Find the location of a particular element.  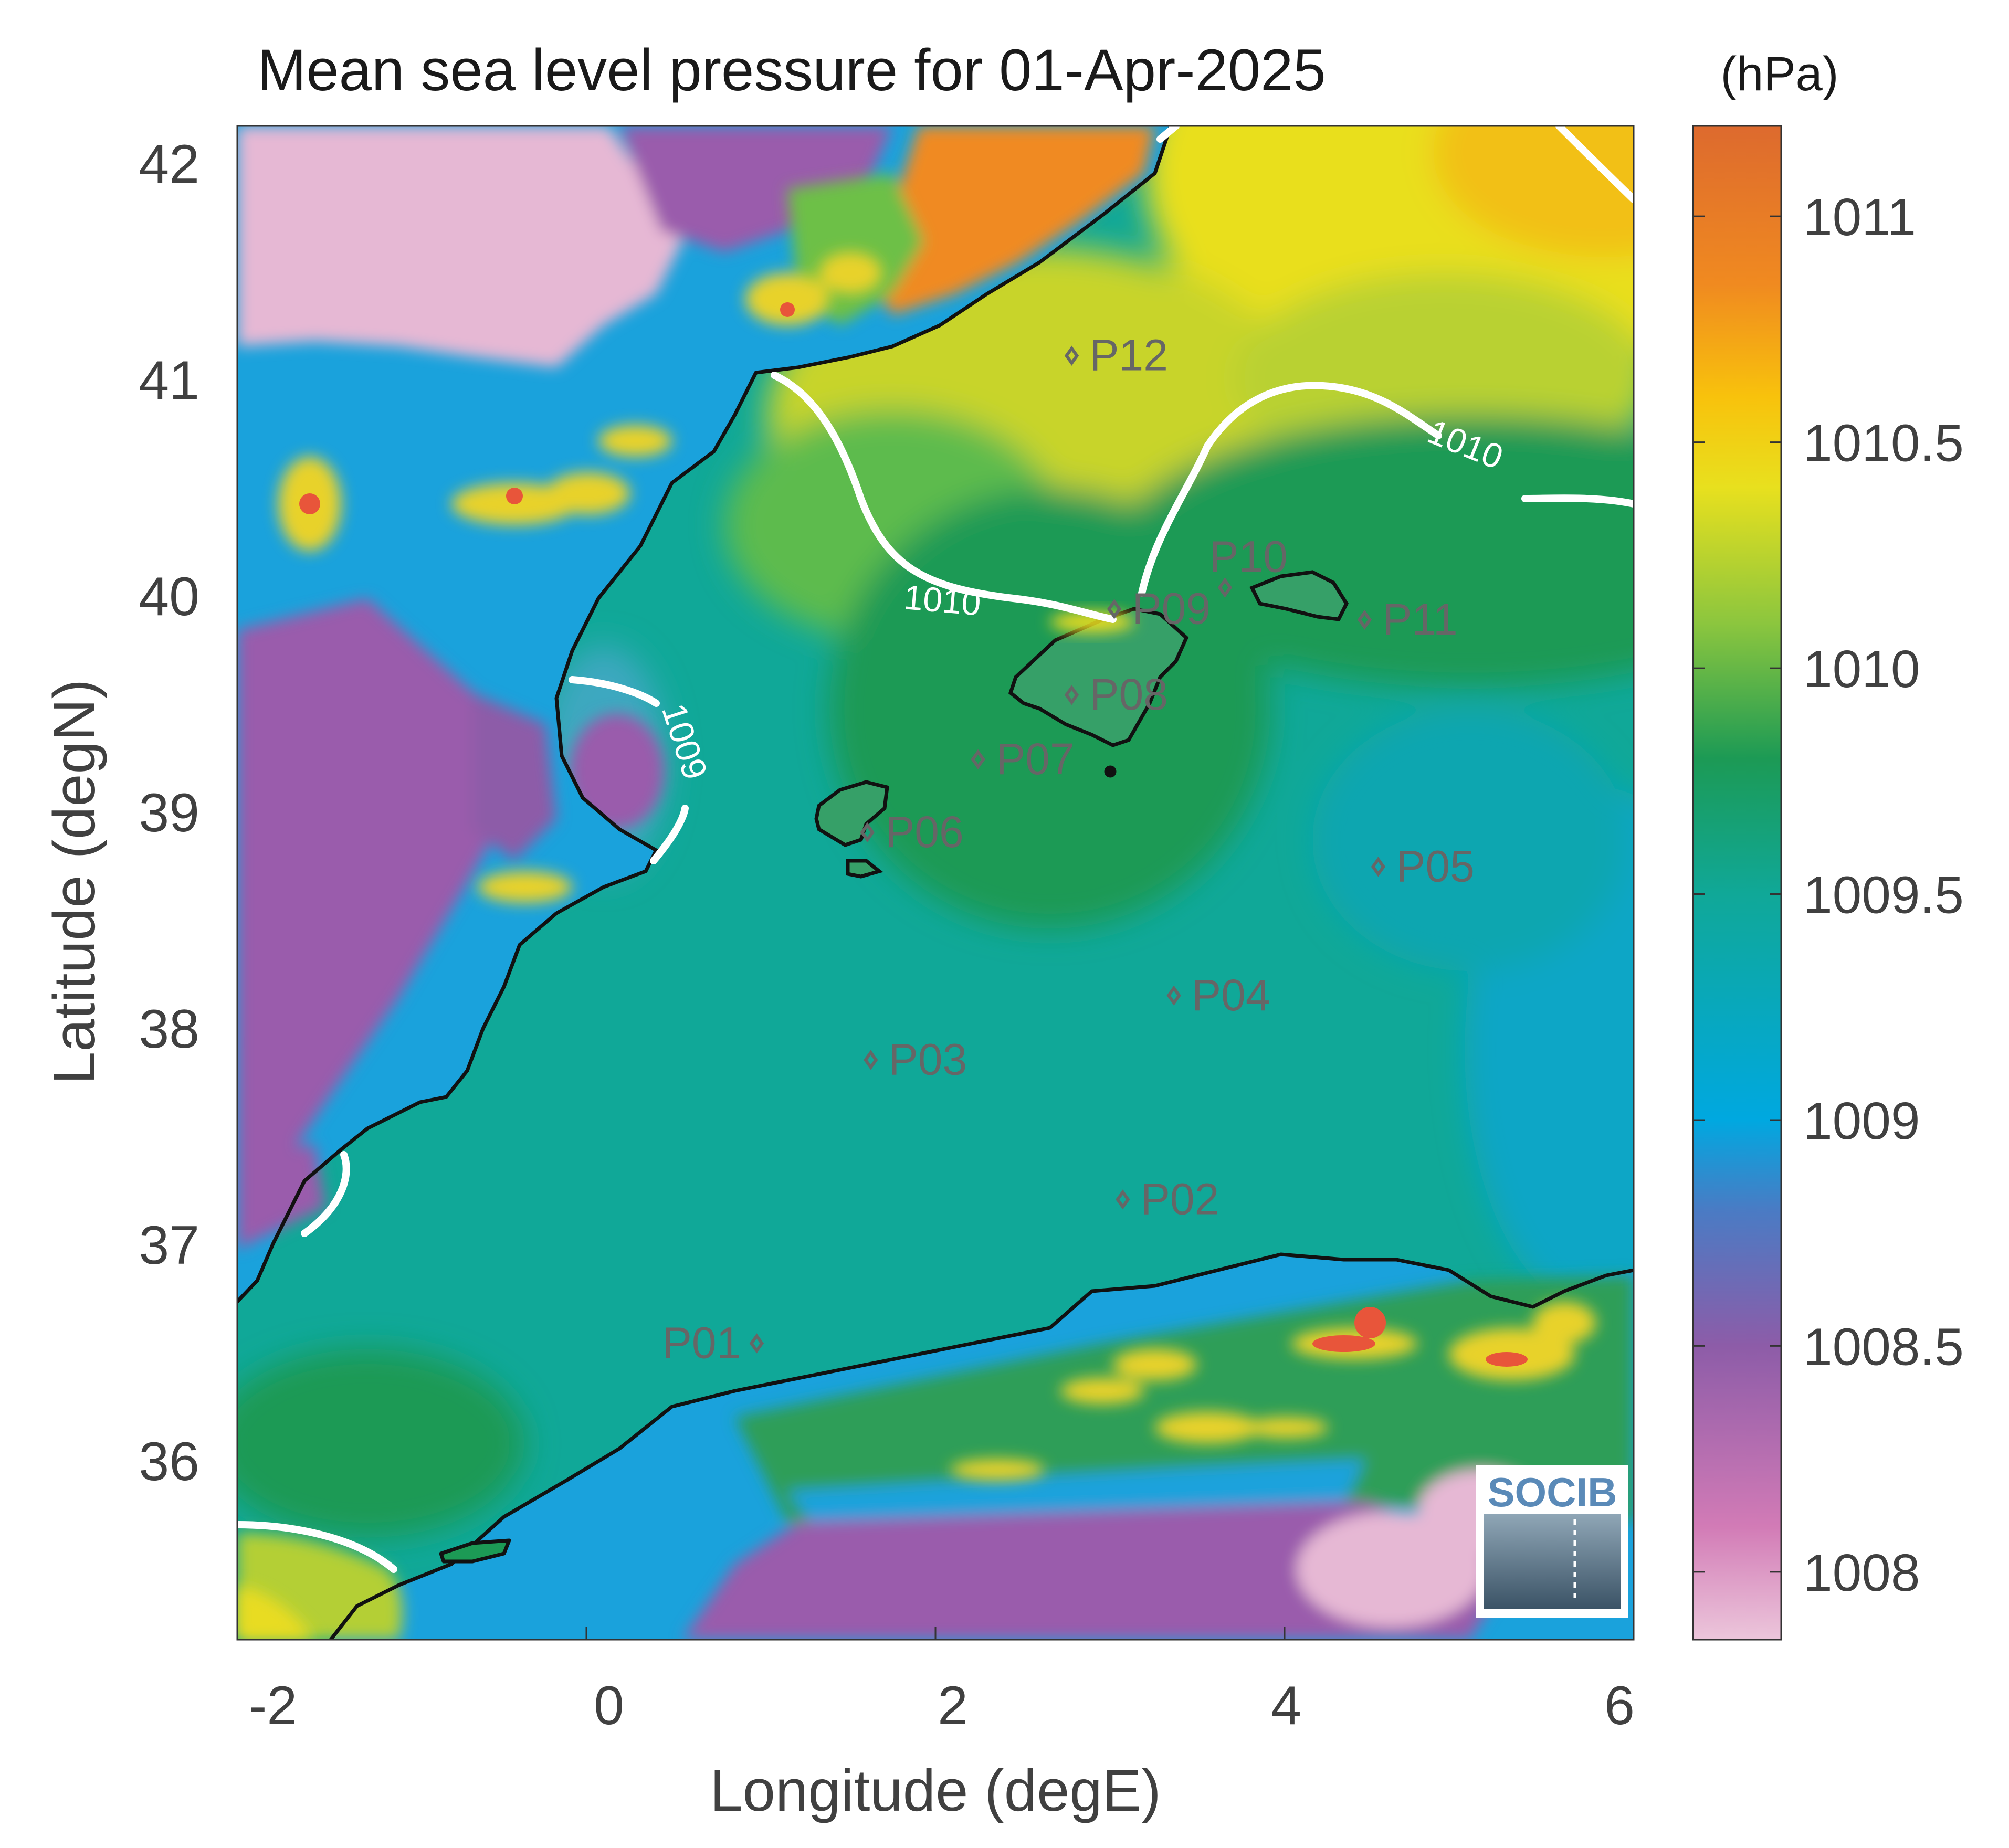

station-label: P12 is located at coordinates (1129, 355).